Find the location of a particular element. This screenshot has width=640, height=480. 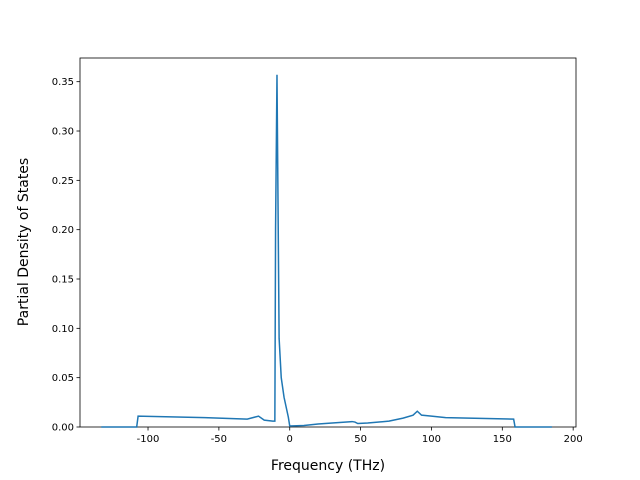

x-tick-label: -50 is located at coordinates (219, 439).